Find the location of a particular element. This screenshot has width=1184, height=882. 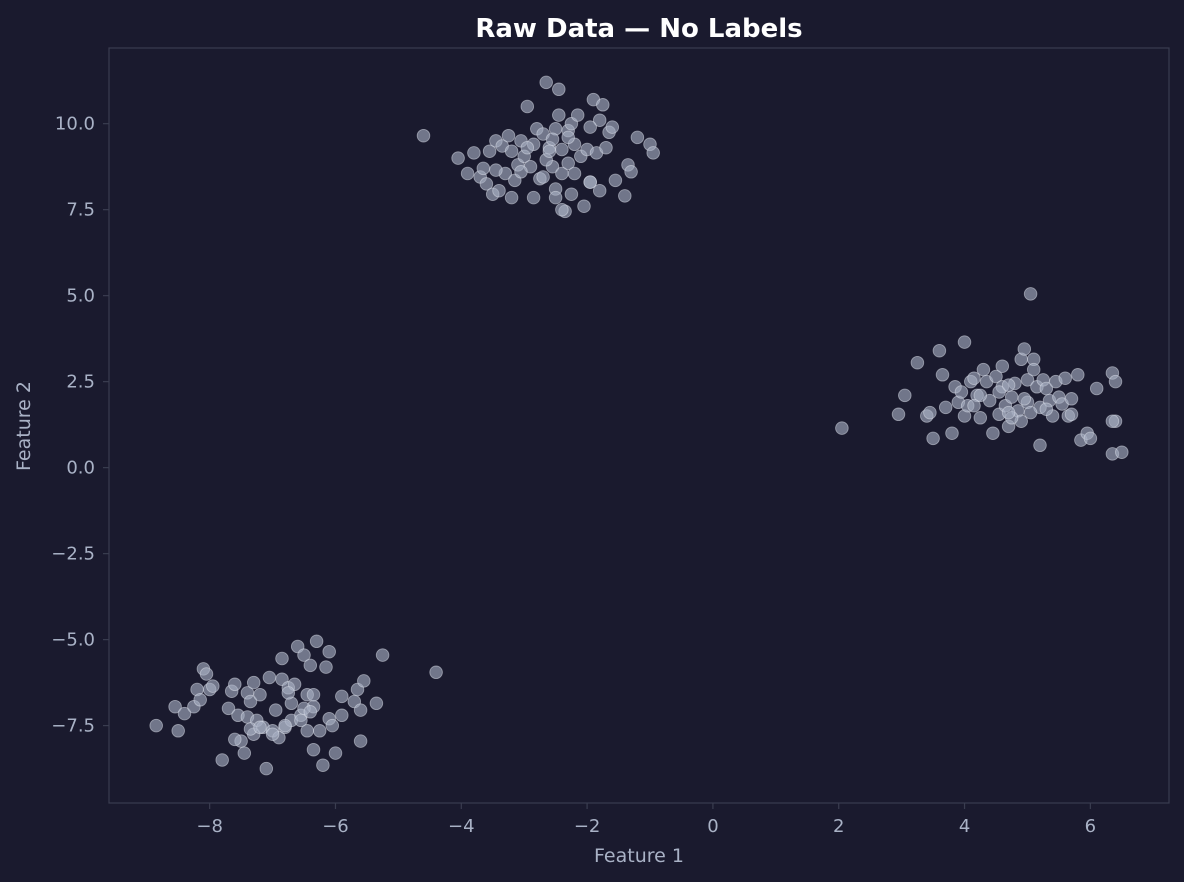

y-tick-label: −5.0 is located at coordinates (73, 640).